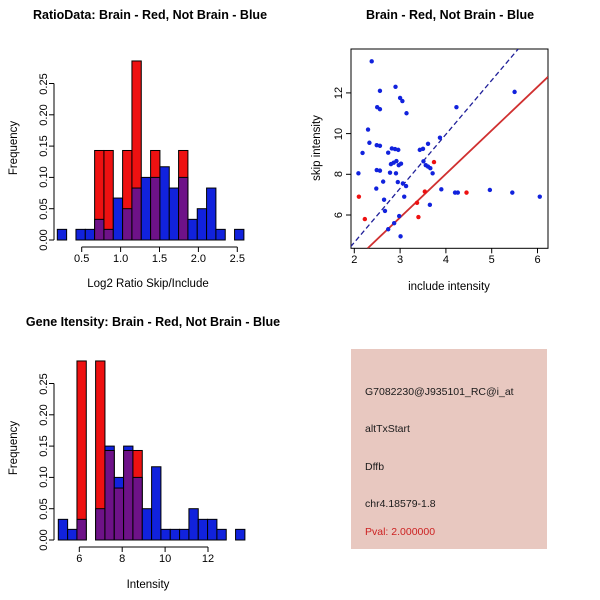 This screenshot has width=600, height=600. I want to click on scatter-plot-box, so click(449, 148).